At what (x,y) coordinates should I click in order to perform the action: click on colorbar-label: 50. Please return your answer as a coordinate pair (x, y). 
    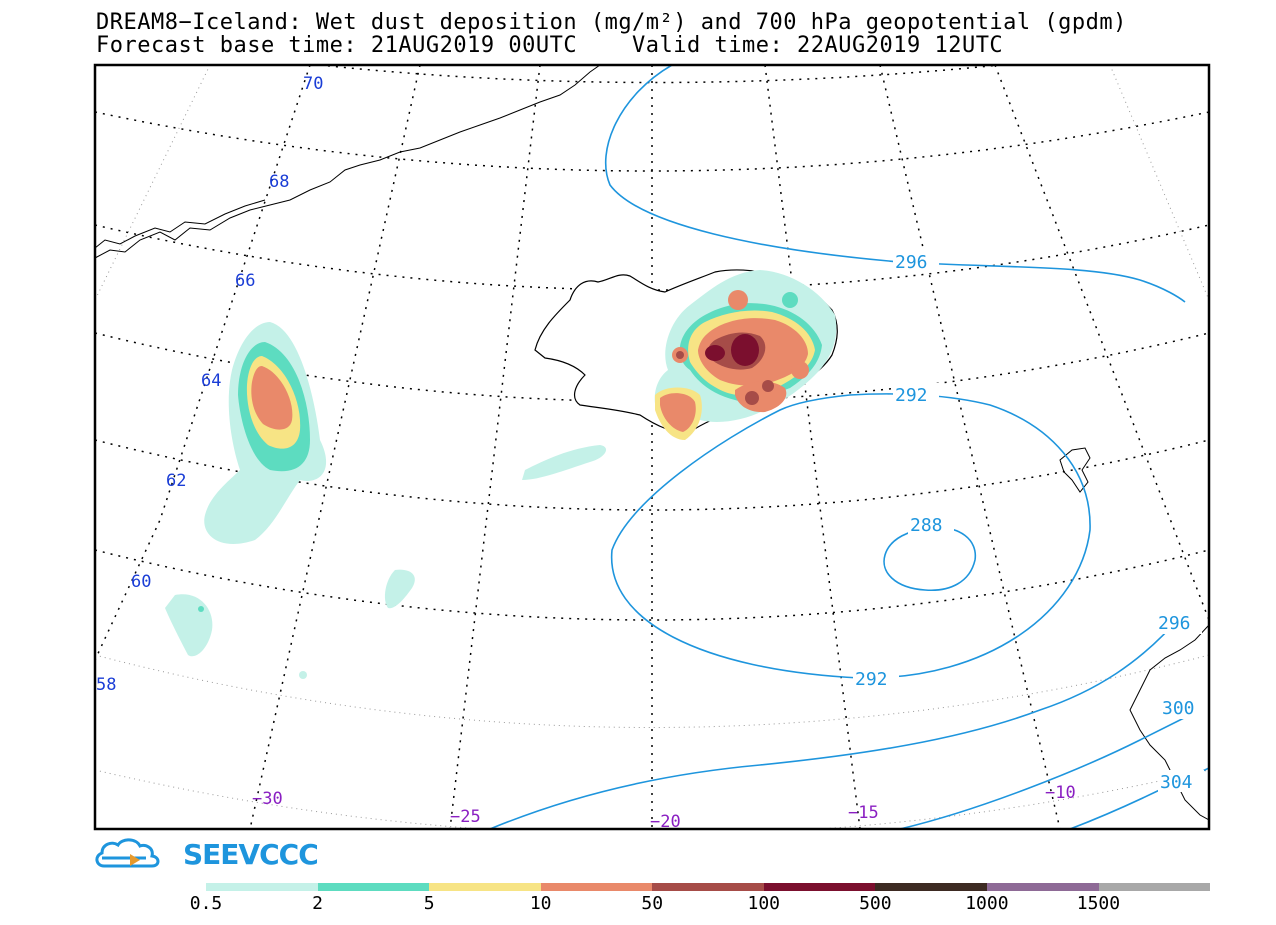
    Looking at the image, I should click on (652, 903).